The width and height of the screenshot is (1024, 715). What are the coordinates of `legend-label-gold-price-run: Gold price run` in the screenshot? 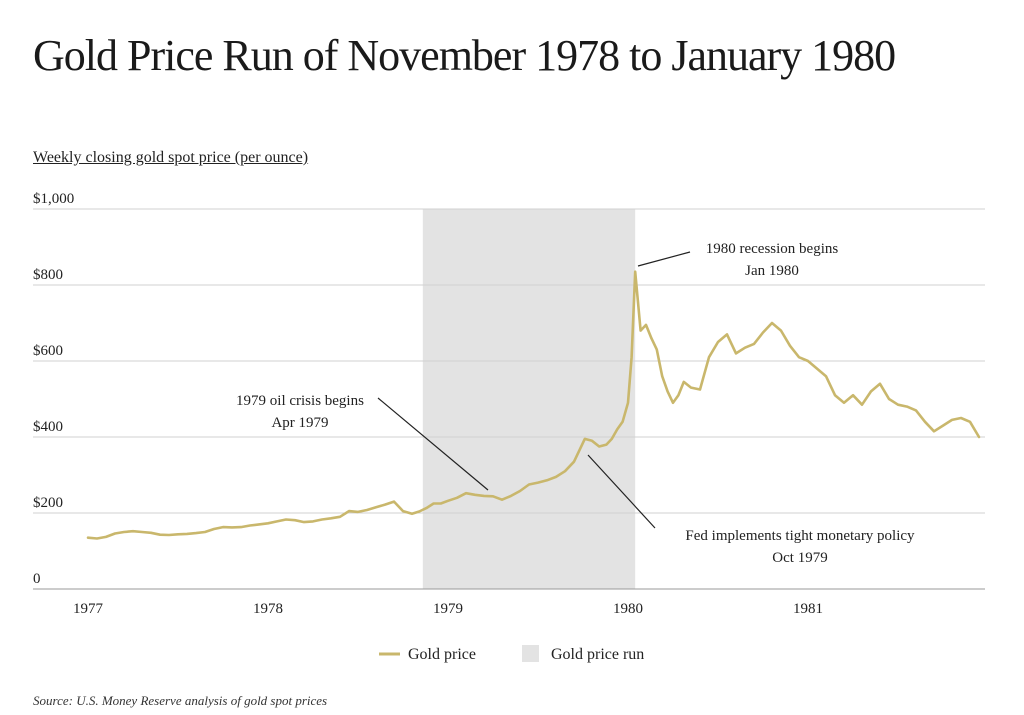 It's located at (597, 654).